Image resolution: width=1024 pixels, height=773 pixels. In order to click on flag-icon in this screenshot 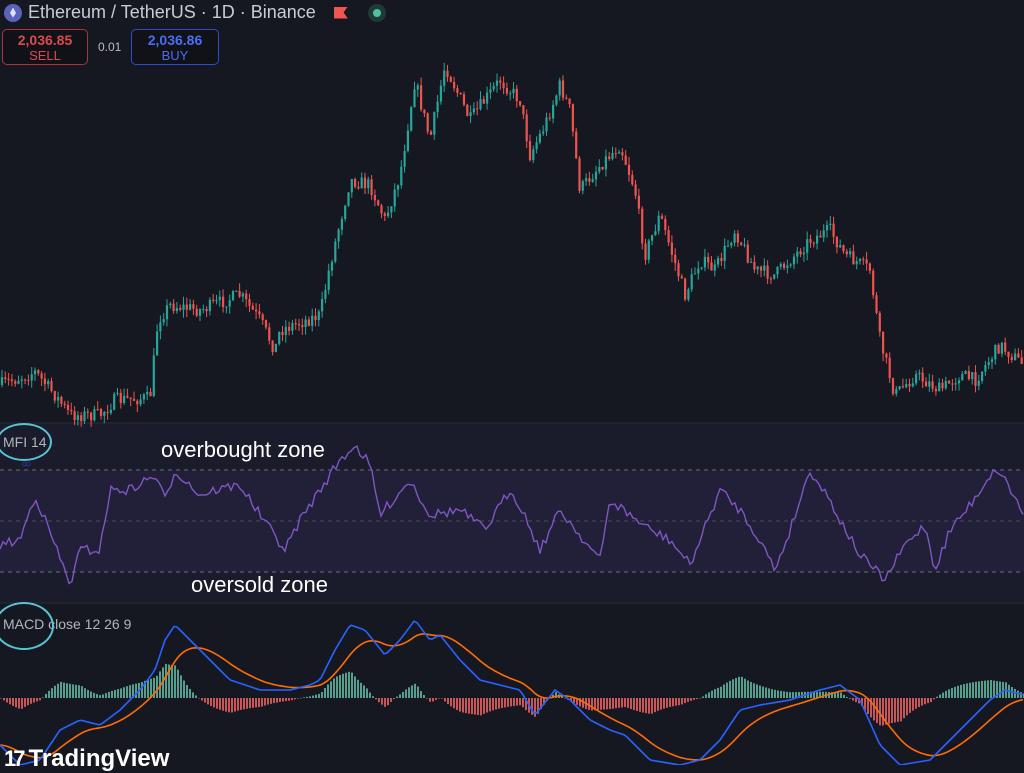, I will do `click(340, 12)`.